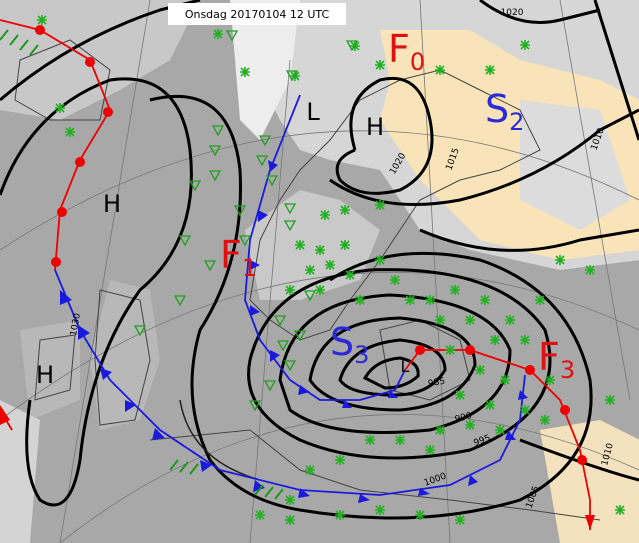 The width and height of the screenshot is (639, 543). What do you see at coordinates (342, 342) in the screenshot?
I see `label-letter: S` at bounding box center [342, 342].